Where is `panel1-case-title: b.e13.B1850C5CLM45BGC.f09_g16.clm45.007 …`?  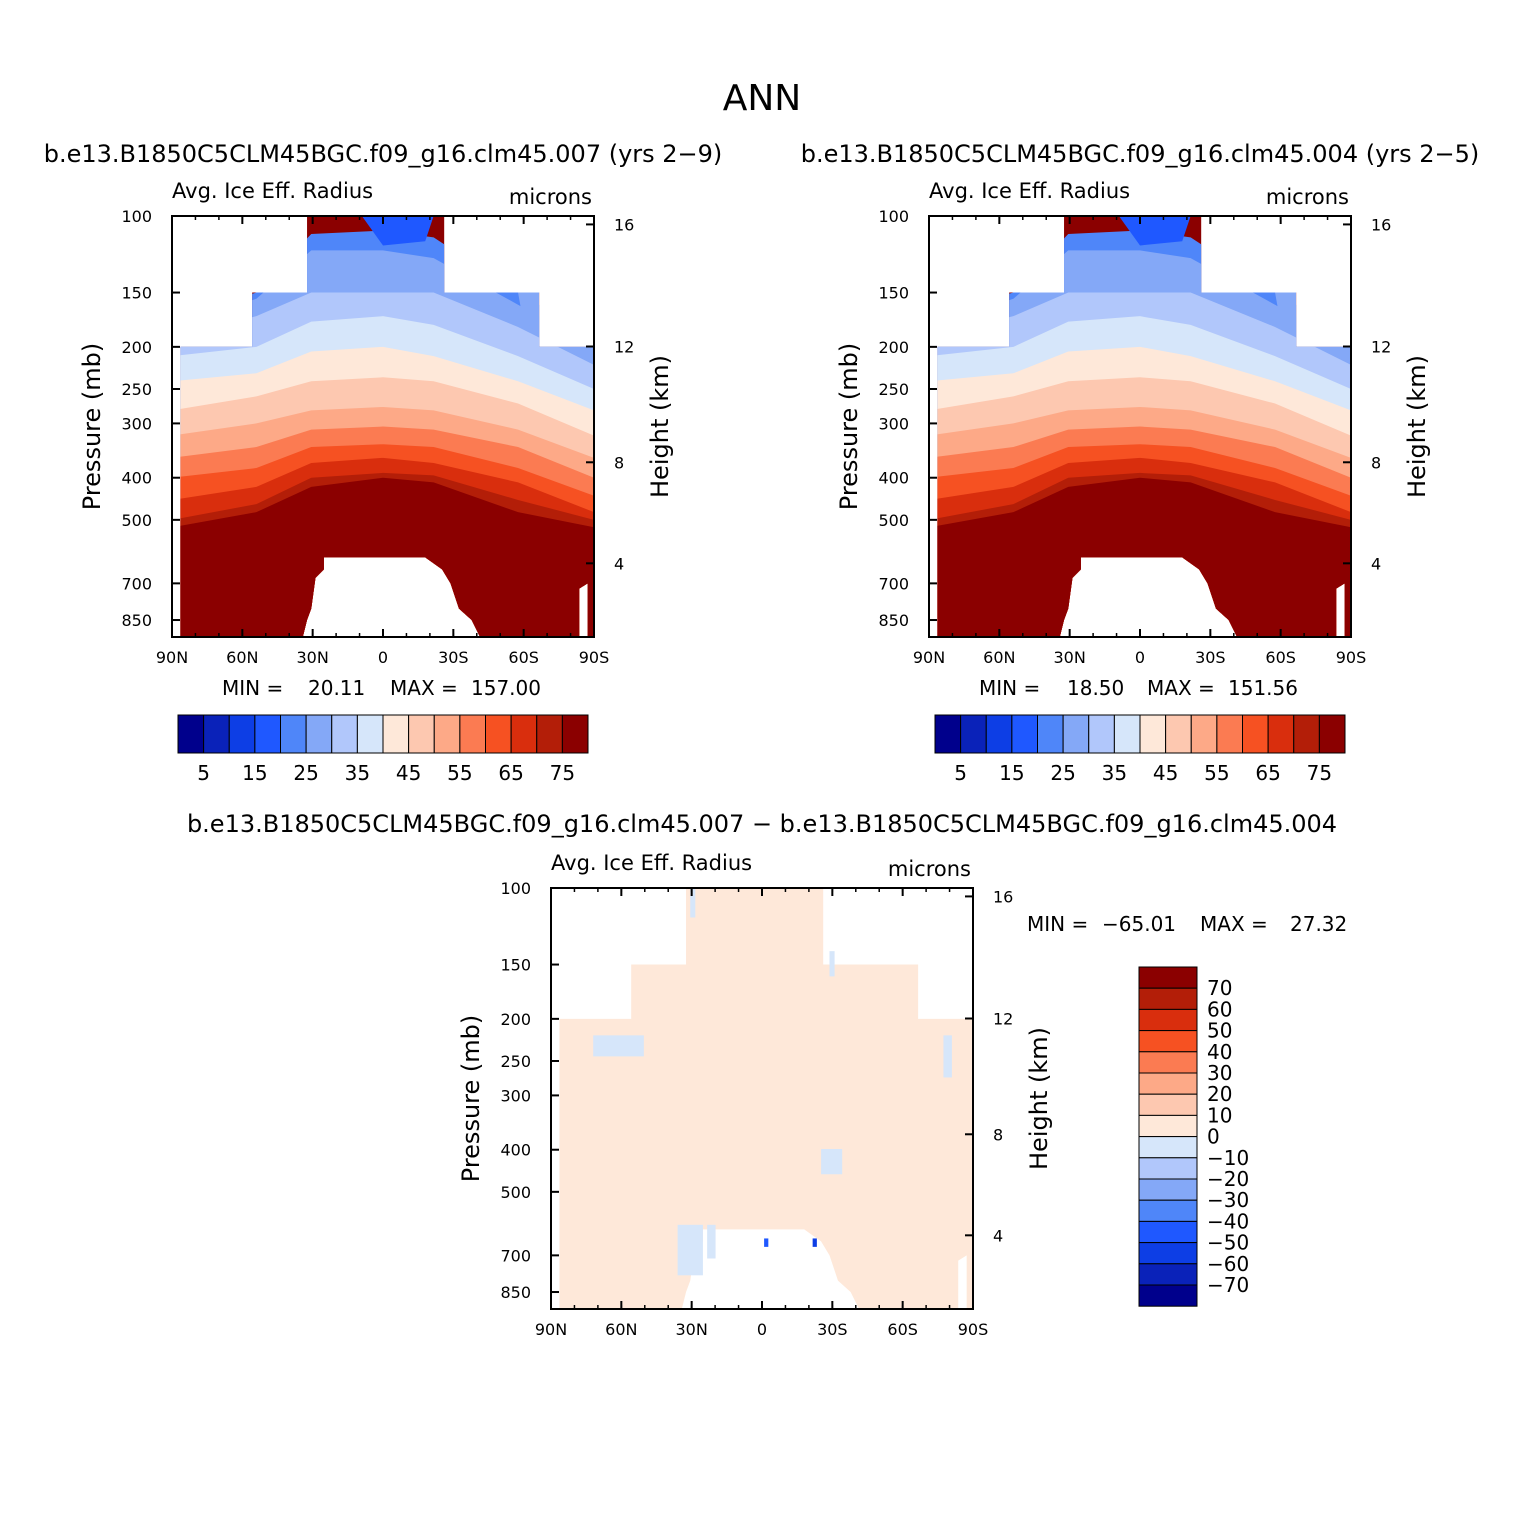
panel1-case-title: b.e13.B1850C5CLM45BGC.f09_g16.clm45.007 … is located at coordinates (383, 154).